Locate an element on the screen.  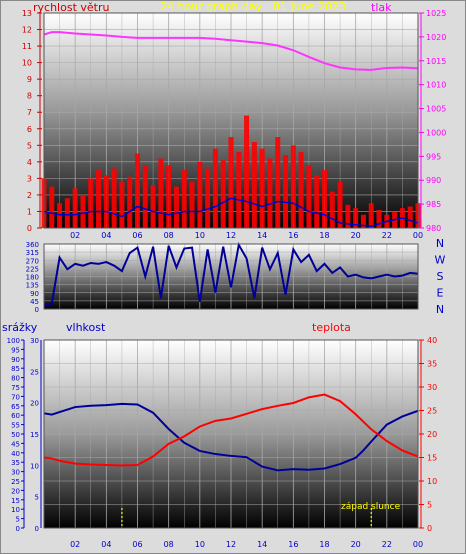
time-tick-label: 14 is located at coordinates (262, 235).